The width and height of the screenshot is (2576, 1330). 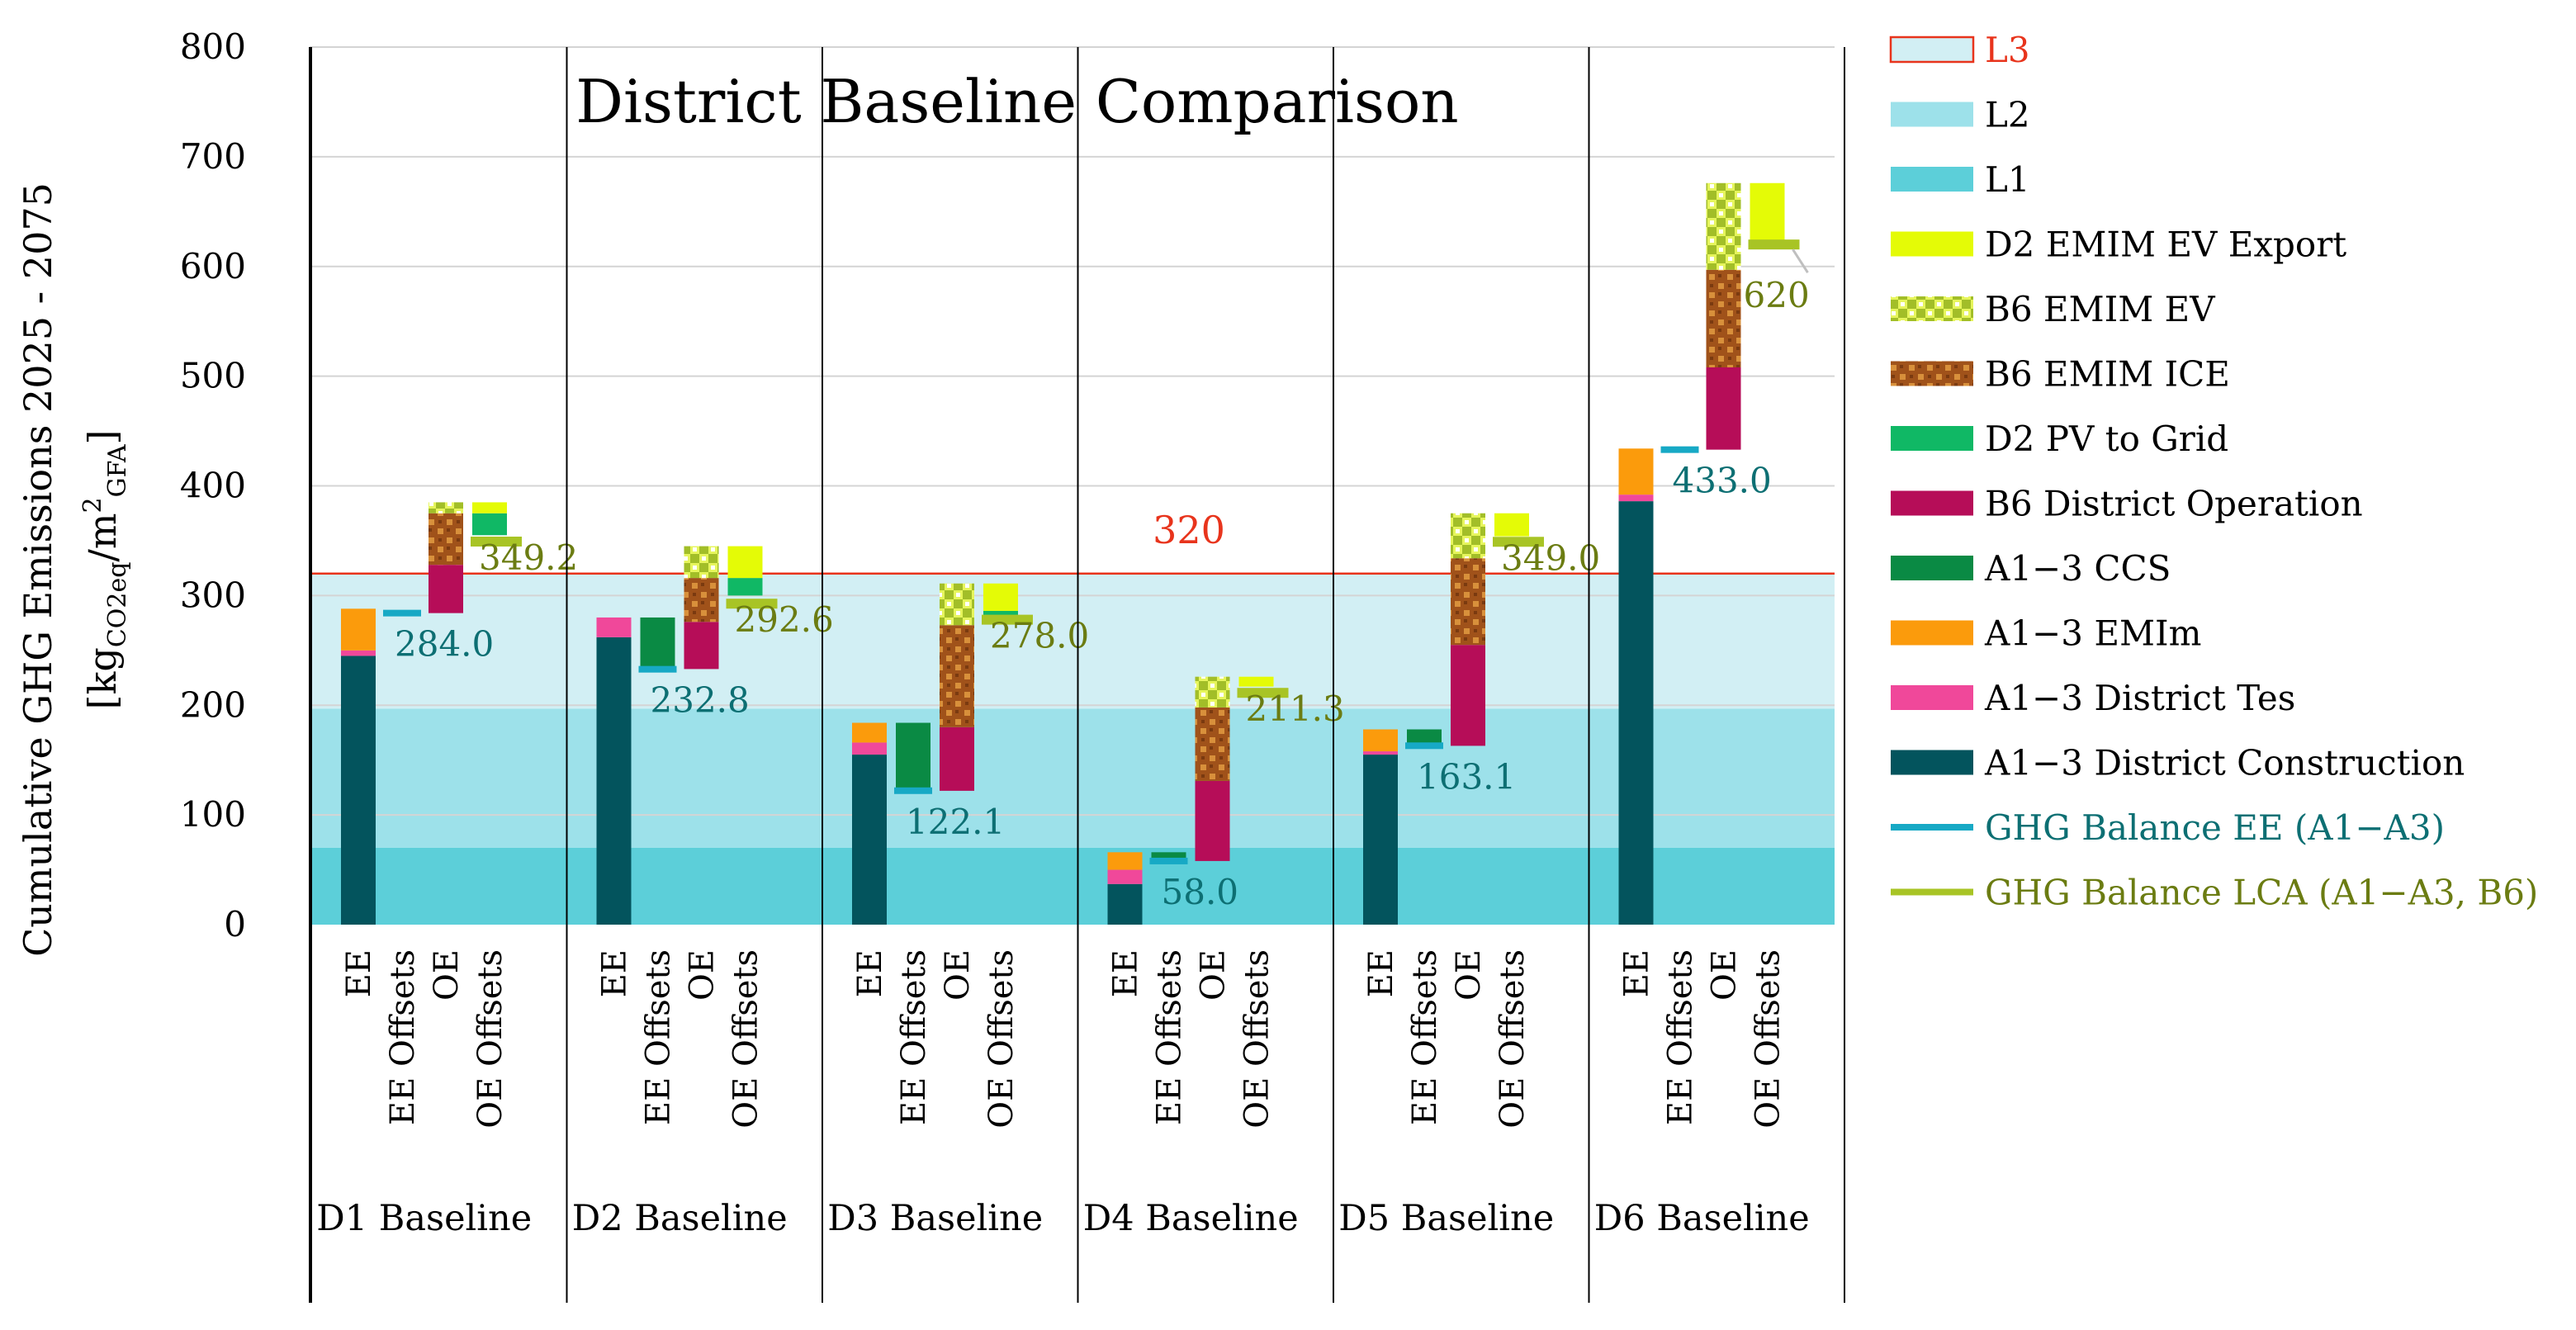 What do you see at coordinates (1777, 295) in the screenshot?
I see `ghg-lca-value-label: 620` at bounding box center [1777, 295].